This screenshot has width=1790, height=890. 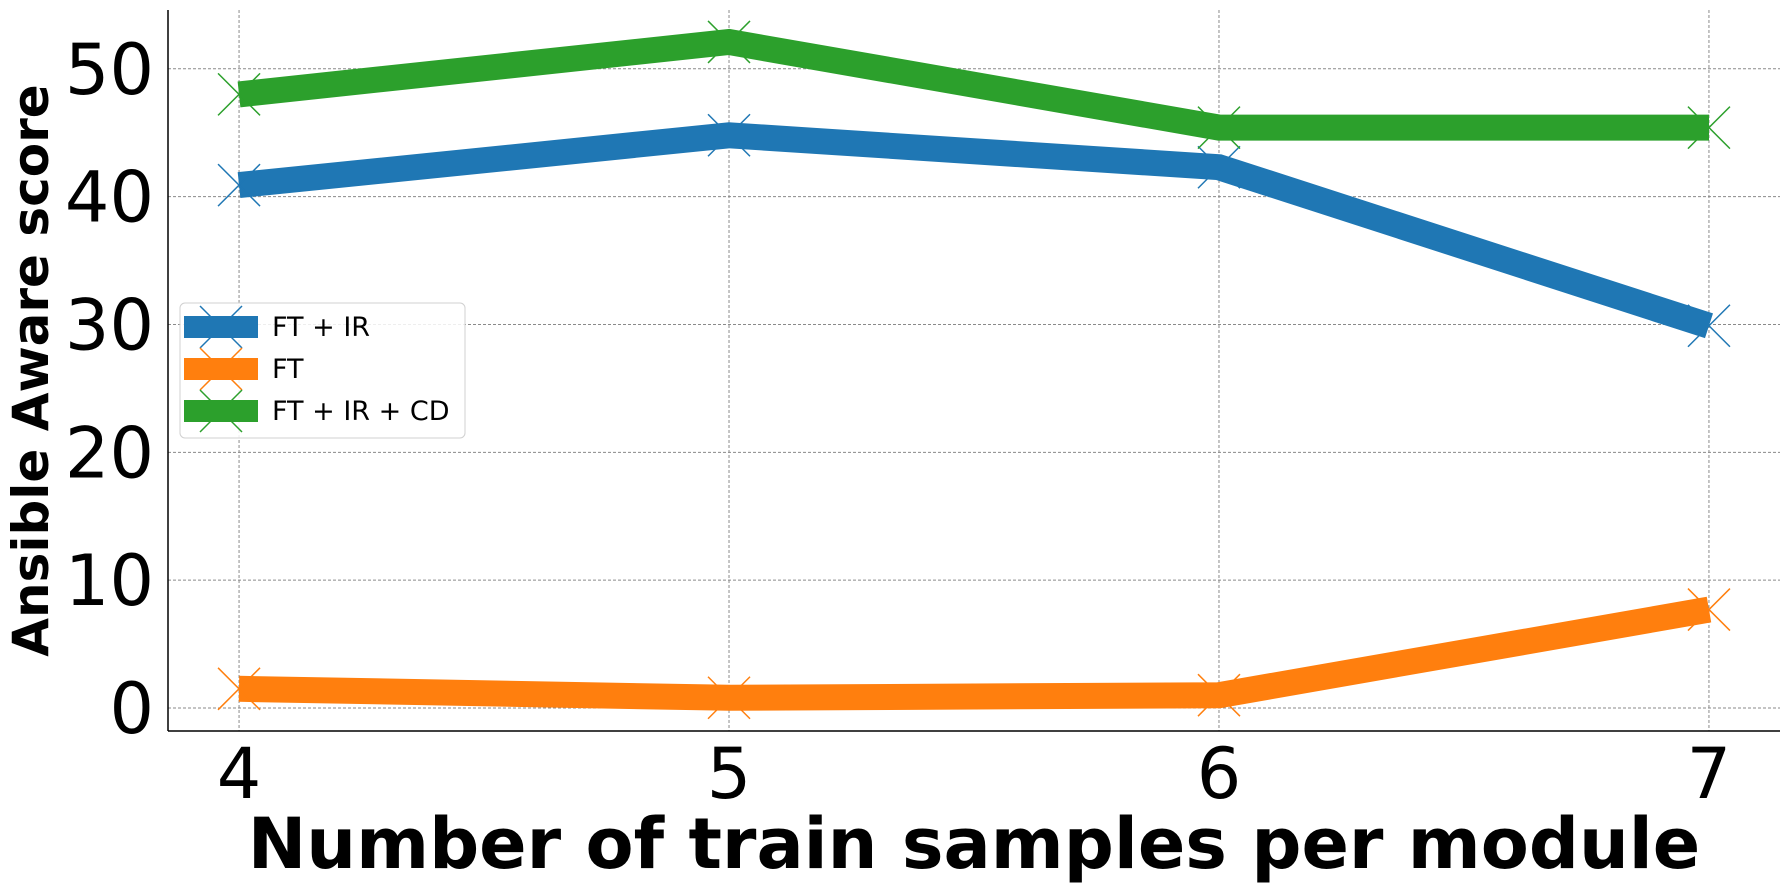 I want to click on legend-label: FT, so click(x=288, y=369).